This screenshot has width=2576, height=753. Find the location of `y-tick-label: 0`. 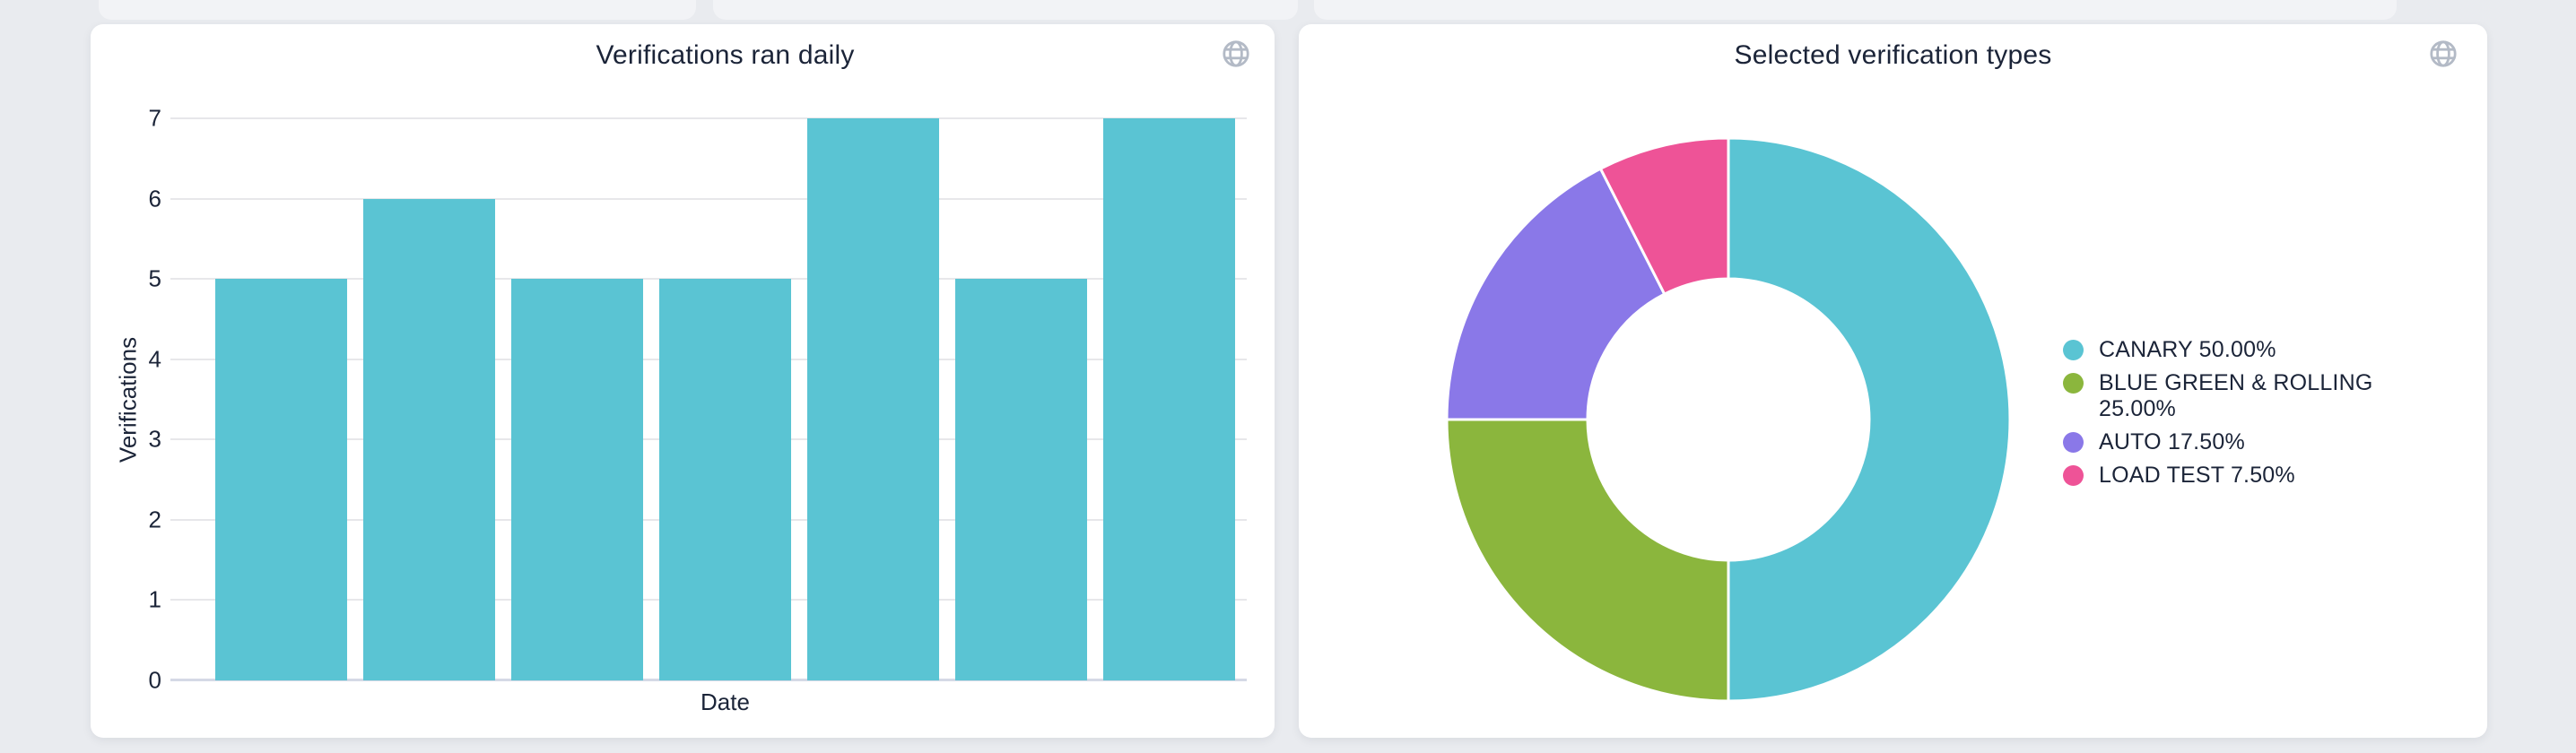

y-tick-label: 0 is located at coordinates (154, 680).